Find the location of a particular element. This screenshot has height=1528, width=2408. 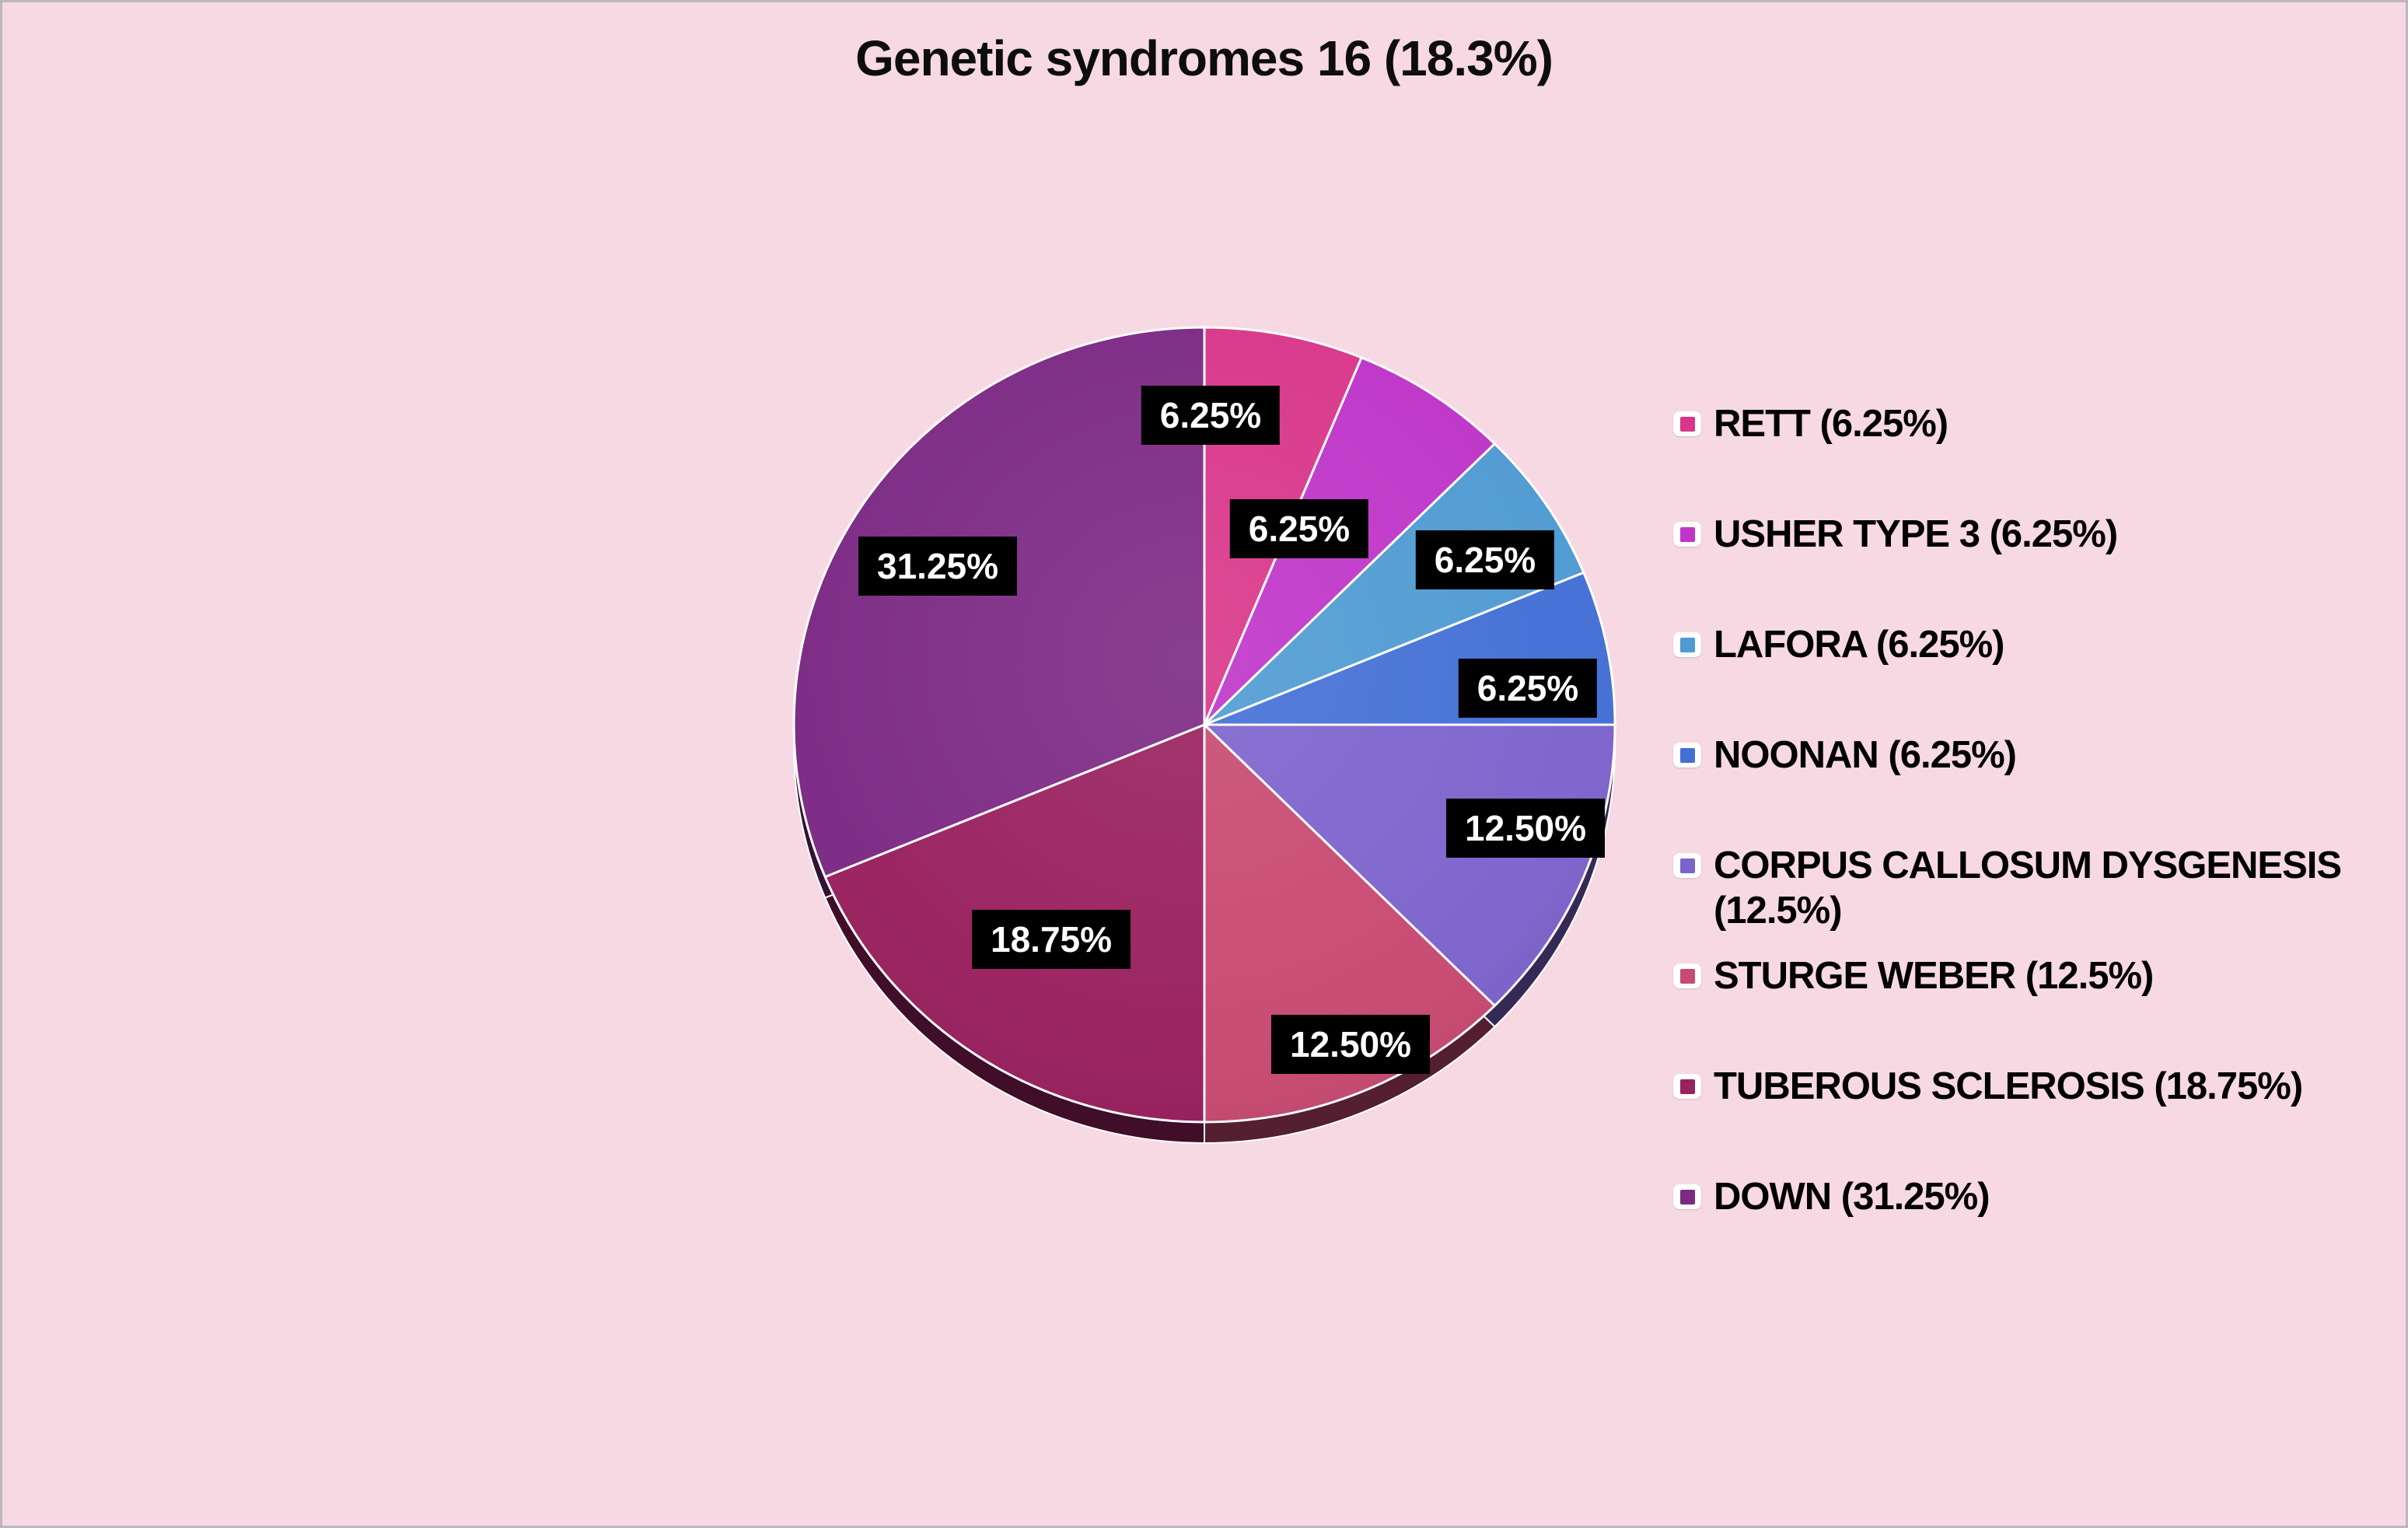

legend-item-label: LAFORA (6.25%) is located at coordinates (1859, 645).